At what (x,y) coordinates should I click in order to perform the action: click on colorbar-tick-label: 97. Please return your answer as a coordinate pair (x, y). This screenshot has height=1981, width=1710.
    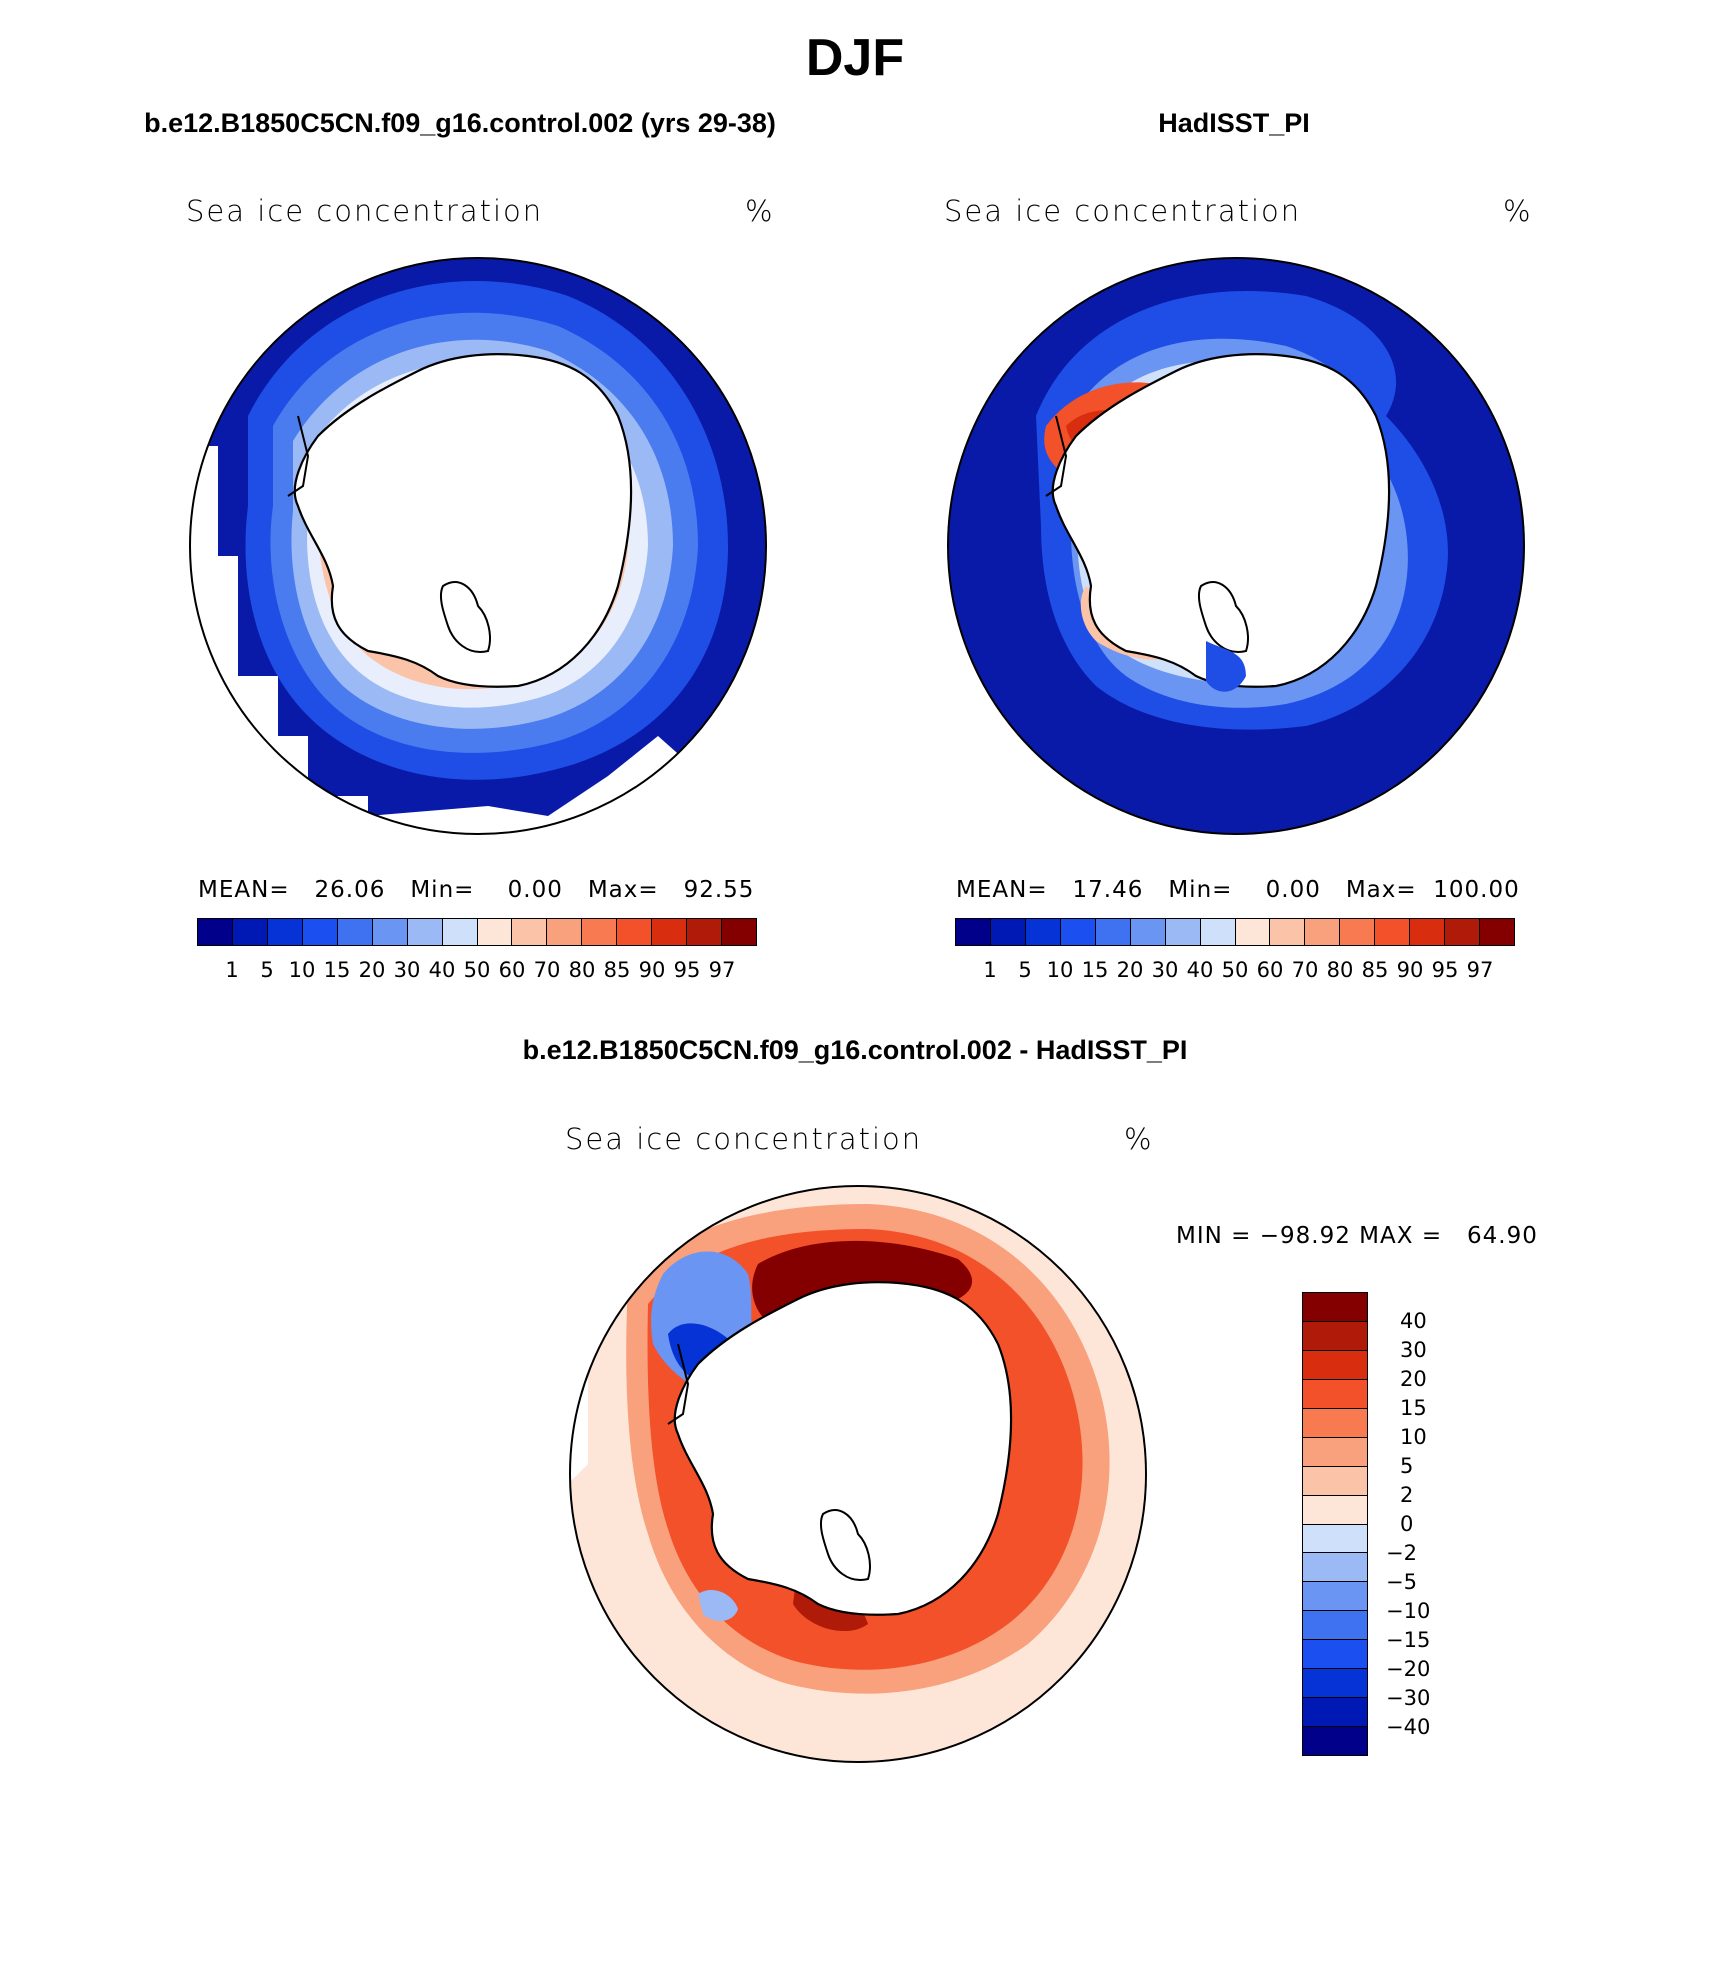
    Looking at the image, I should click on (722, 970).